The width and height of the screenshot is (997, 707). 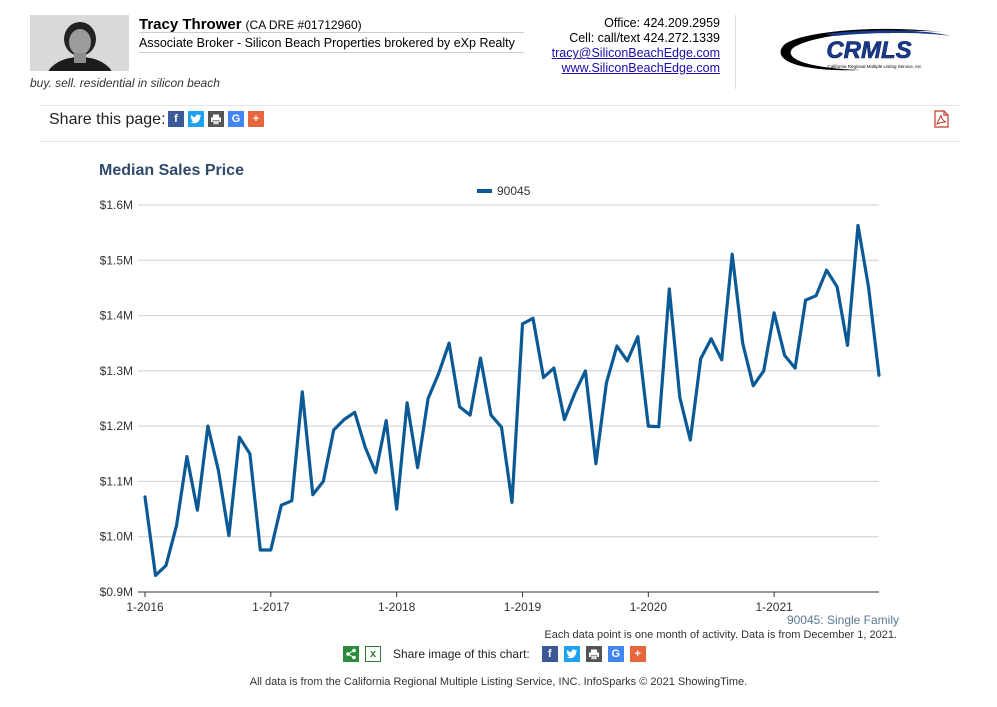 What do you see at coordinates (116, 426) in the screenshot?
I see `y-tick-label: $1.2M` at bounding box center [116, 426].